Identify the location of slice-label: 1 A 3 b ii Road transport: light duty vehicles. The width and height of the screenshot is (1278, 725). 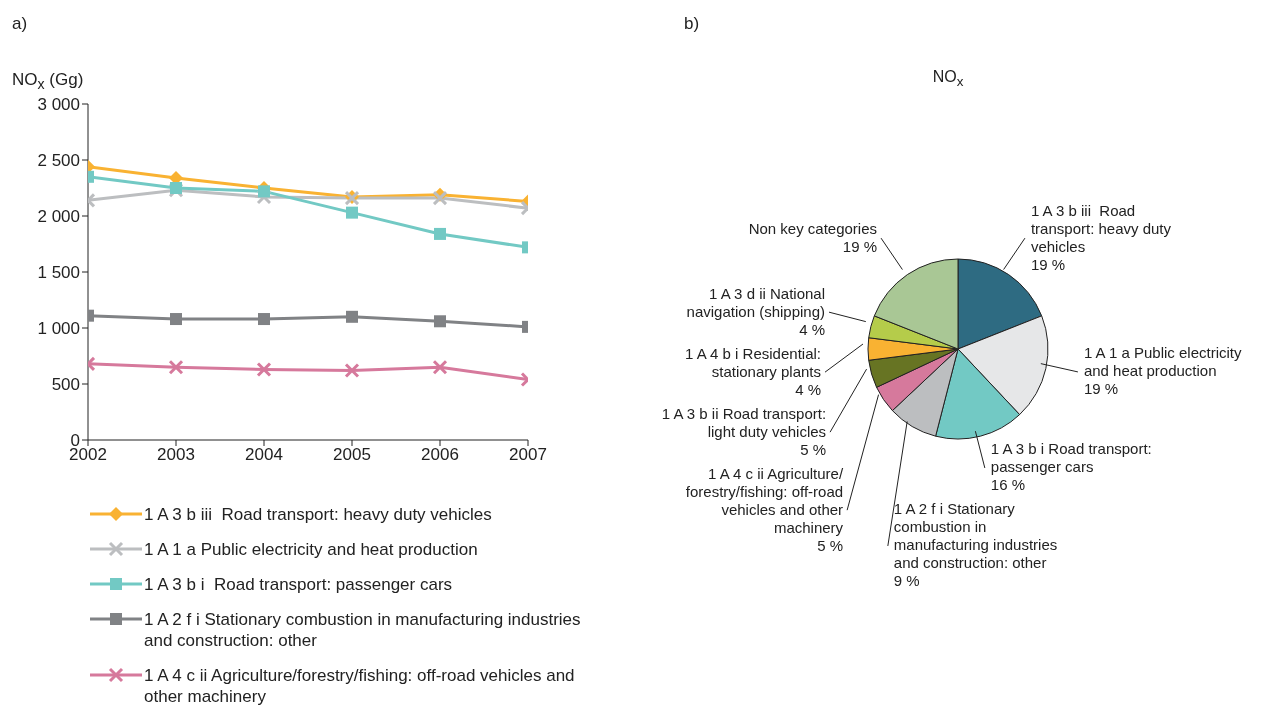
(744, 422).